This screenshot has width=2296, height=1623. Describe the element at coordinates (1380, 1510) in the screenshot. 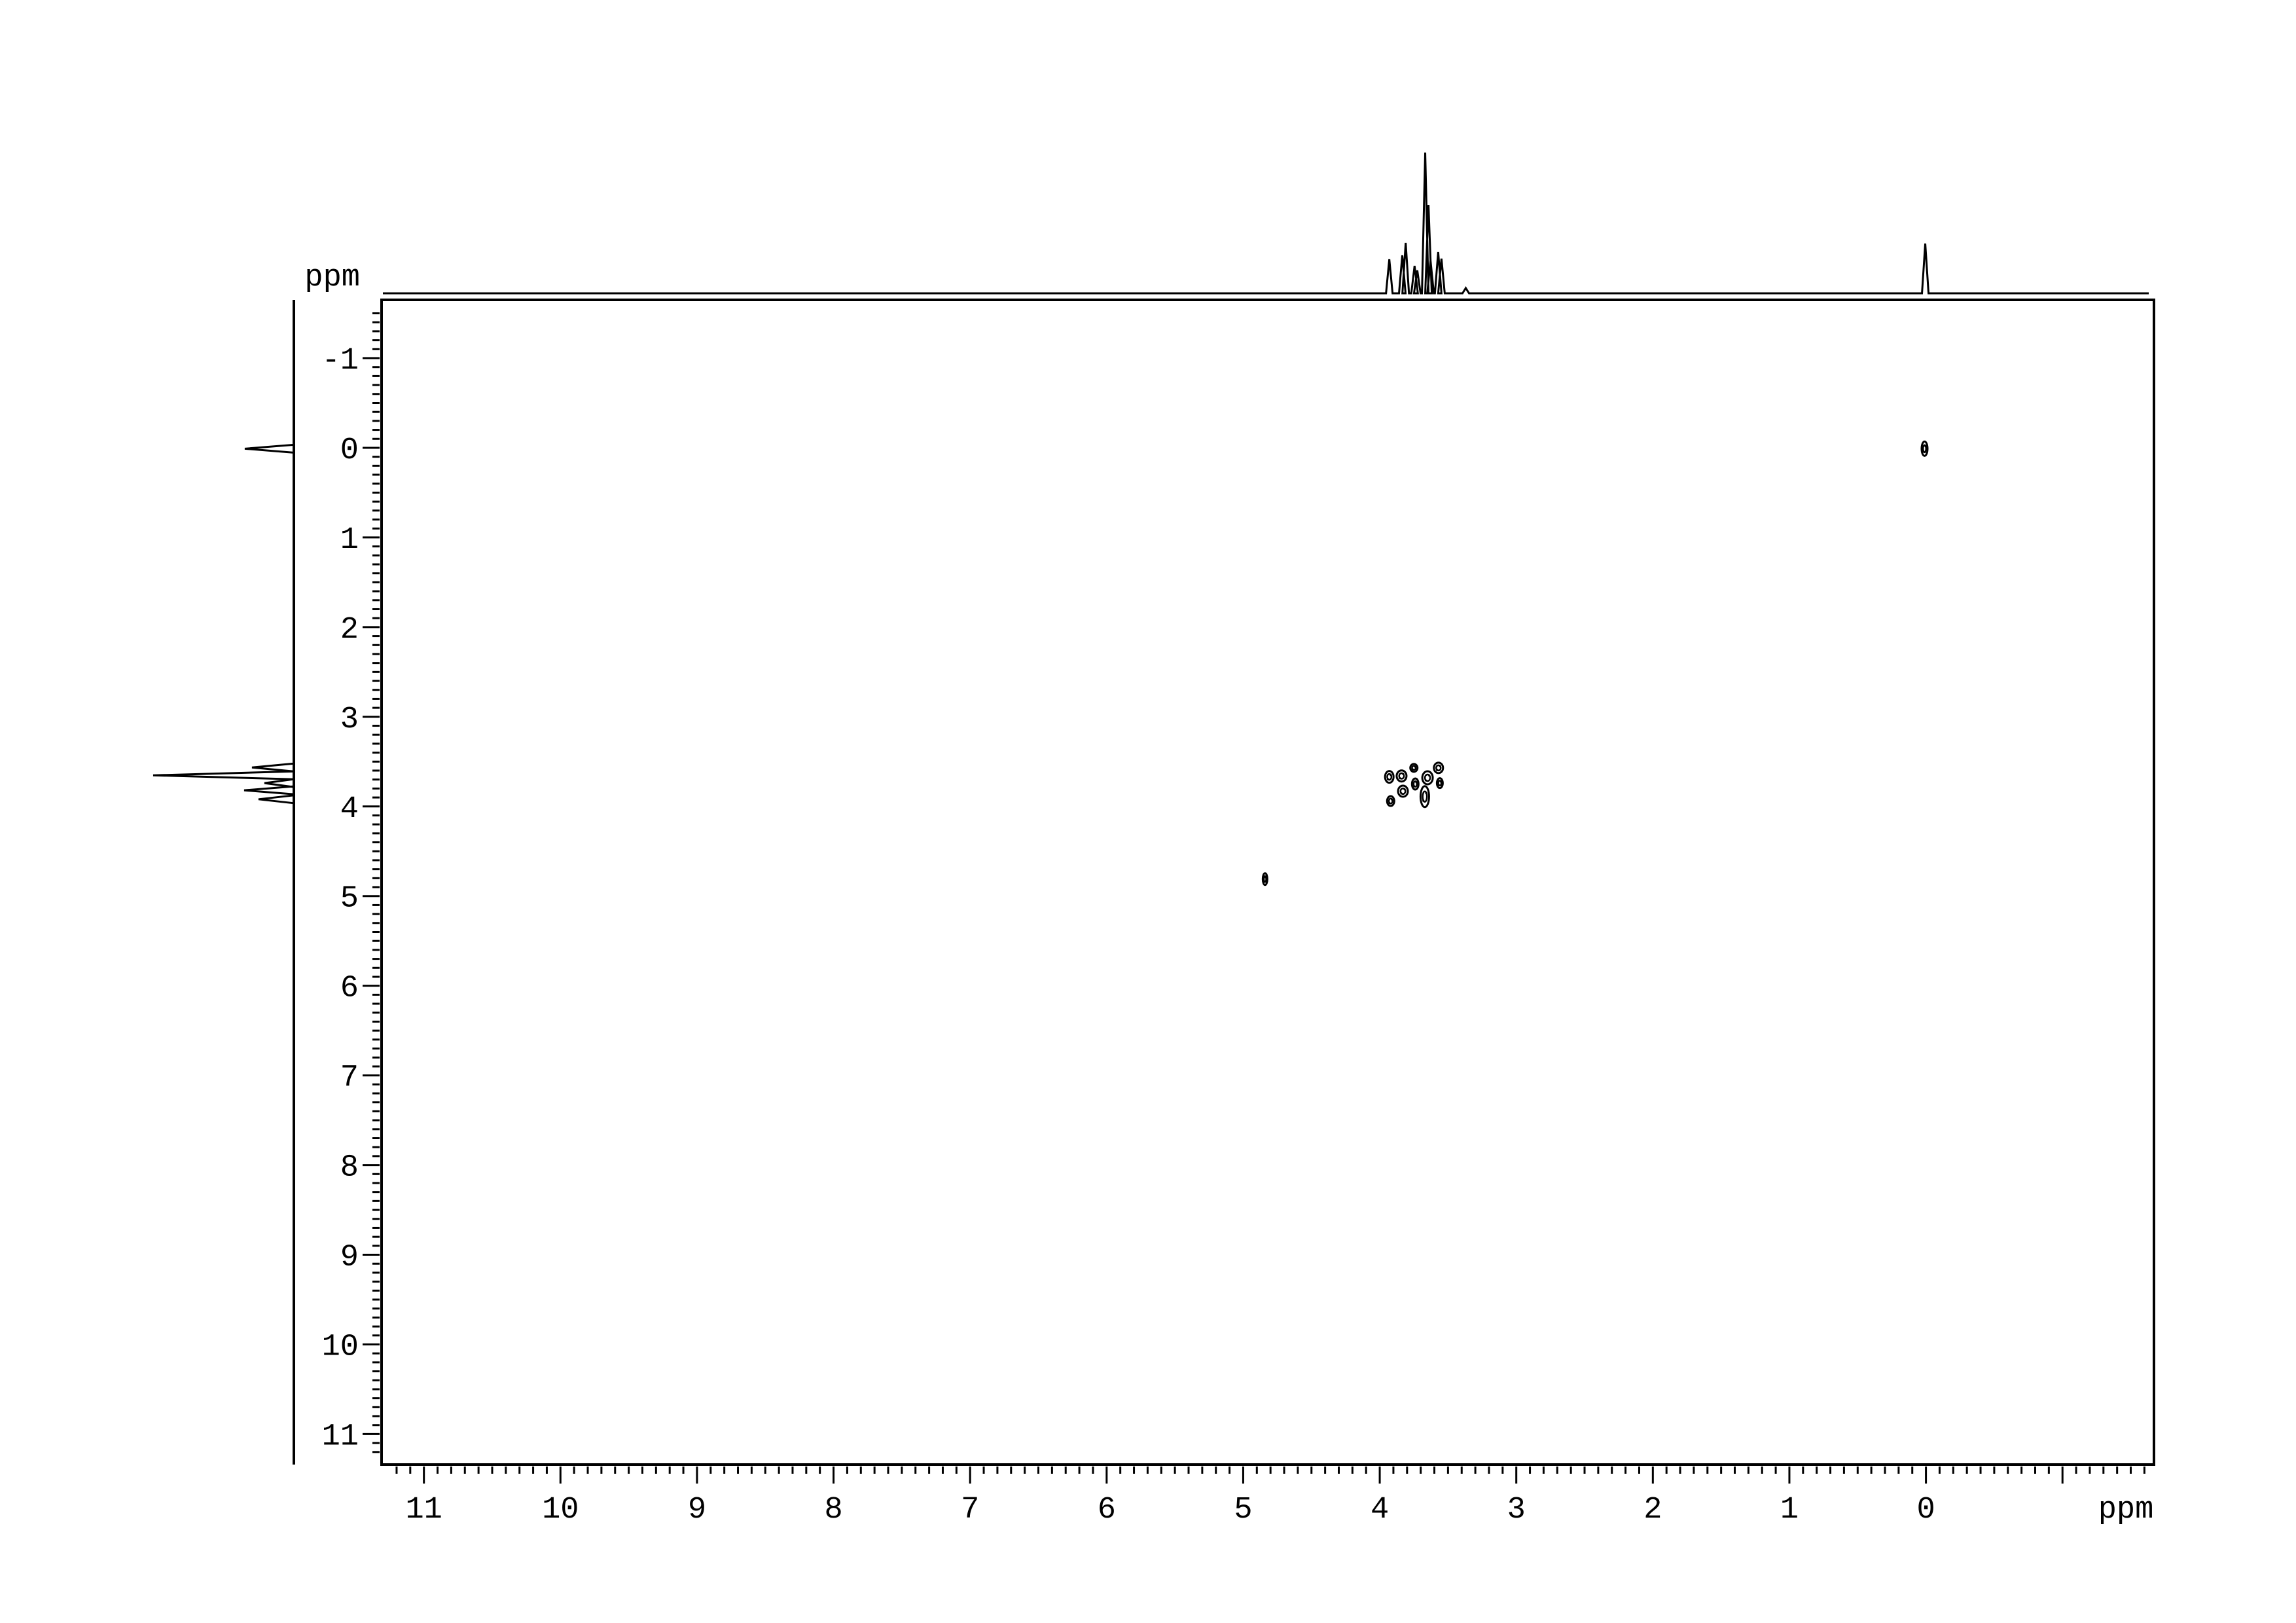

I see `x-tick-label: 4` at that location.